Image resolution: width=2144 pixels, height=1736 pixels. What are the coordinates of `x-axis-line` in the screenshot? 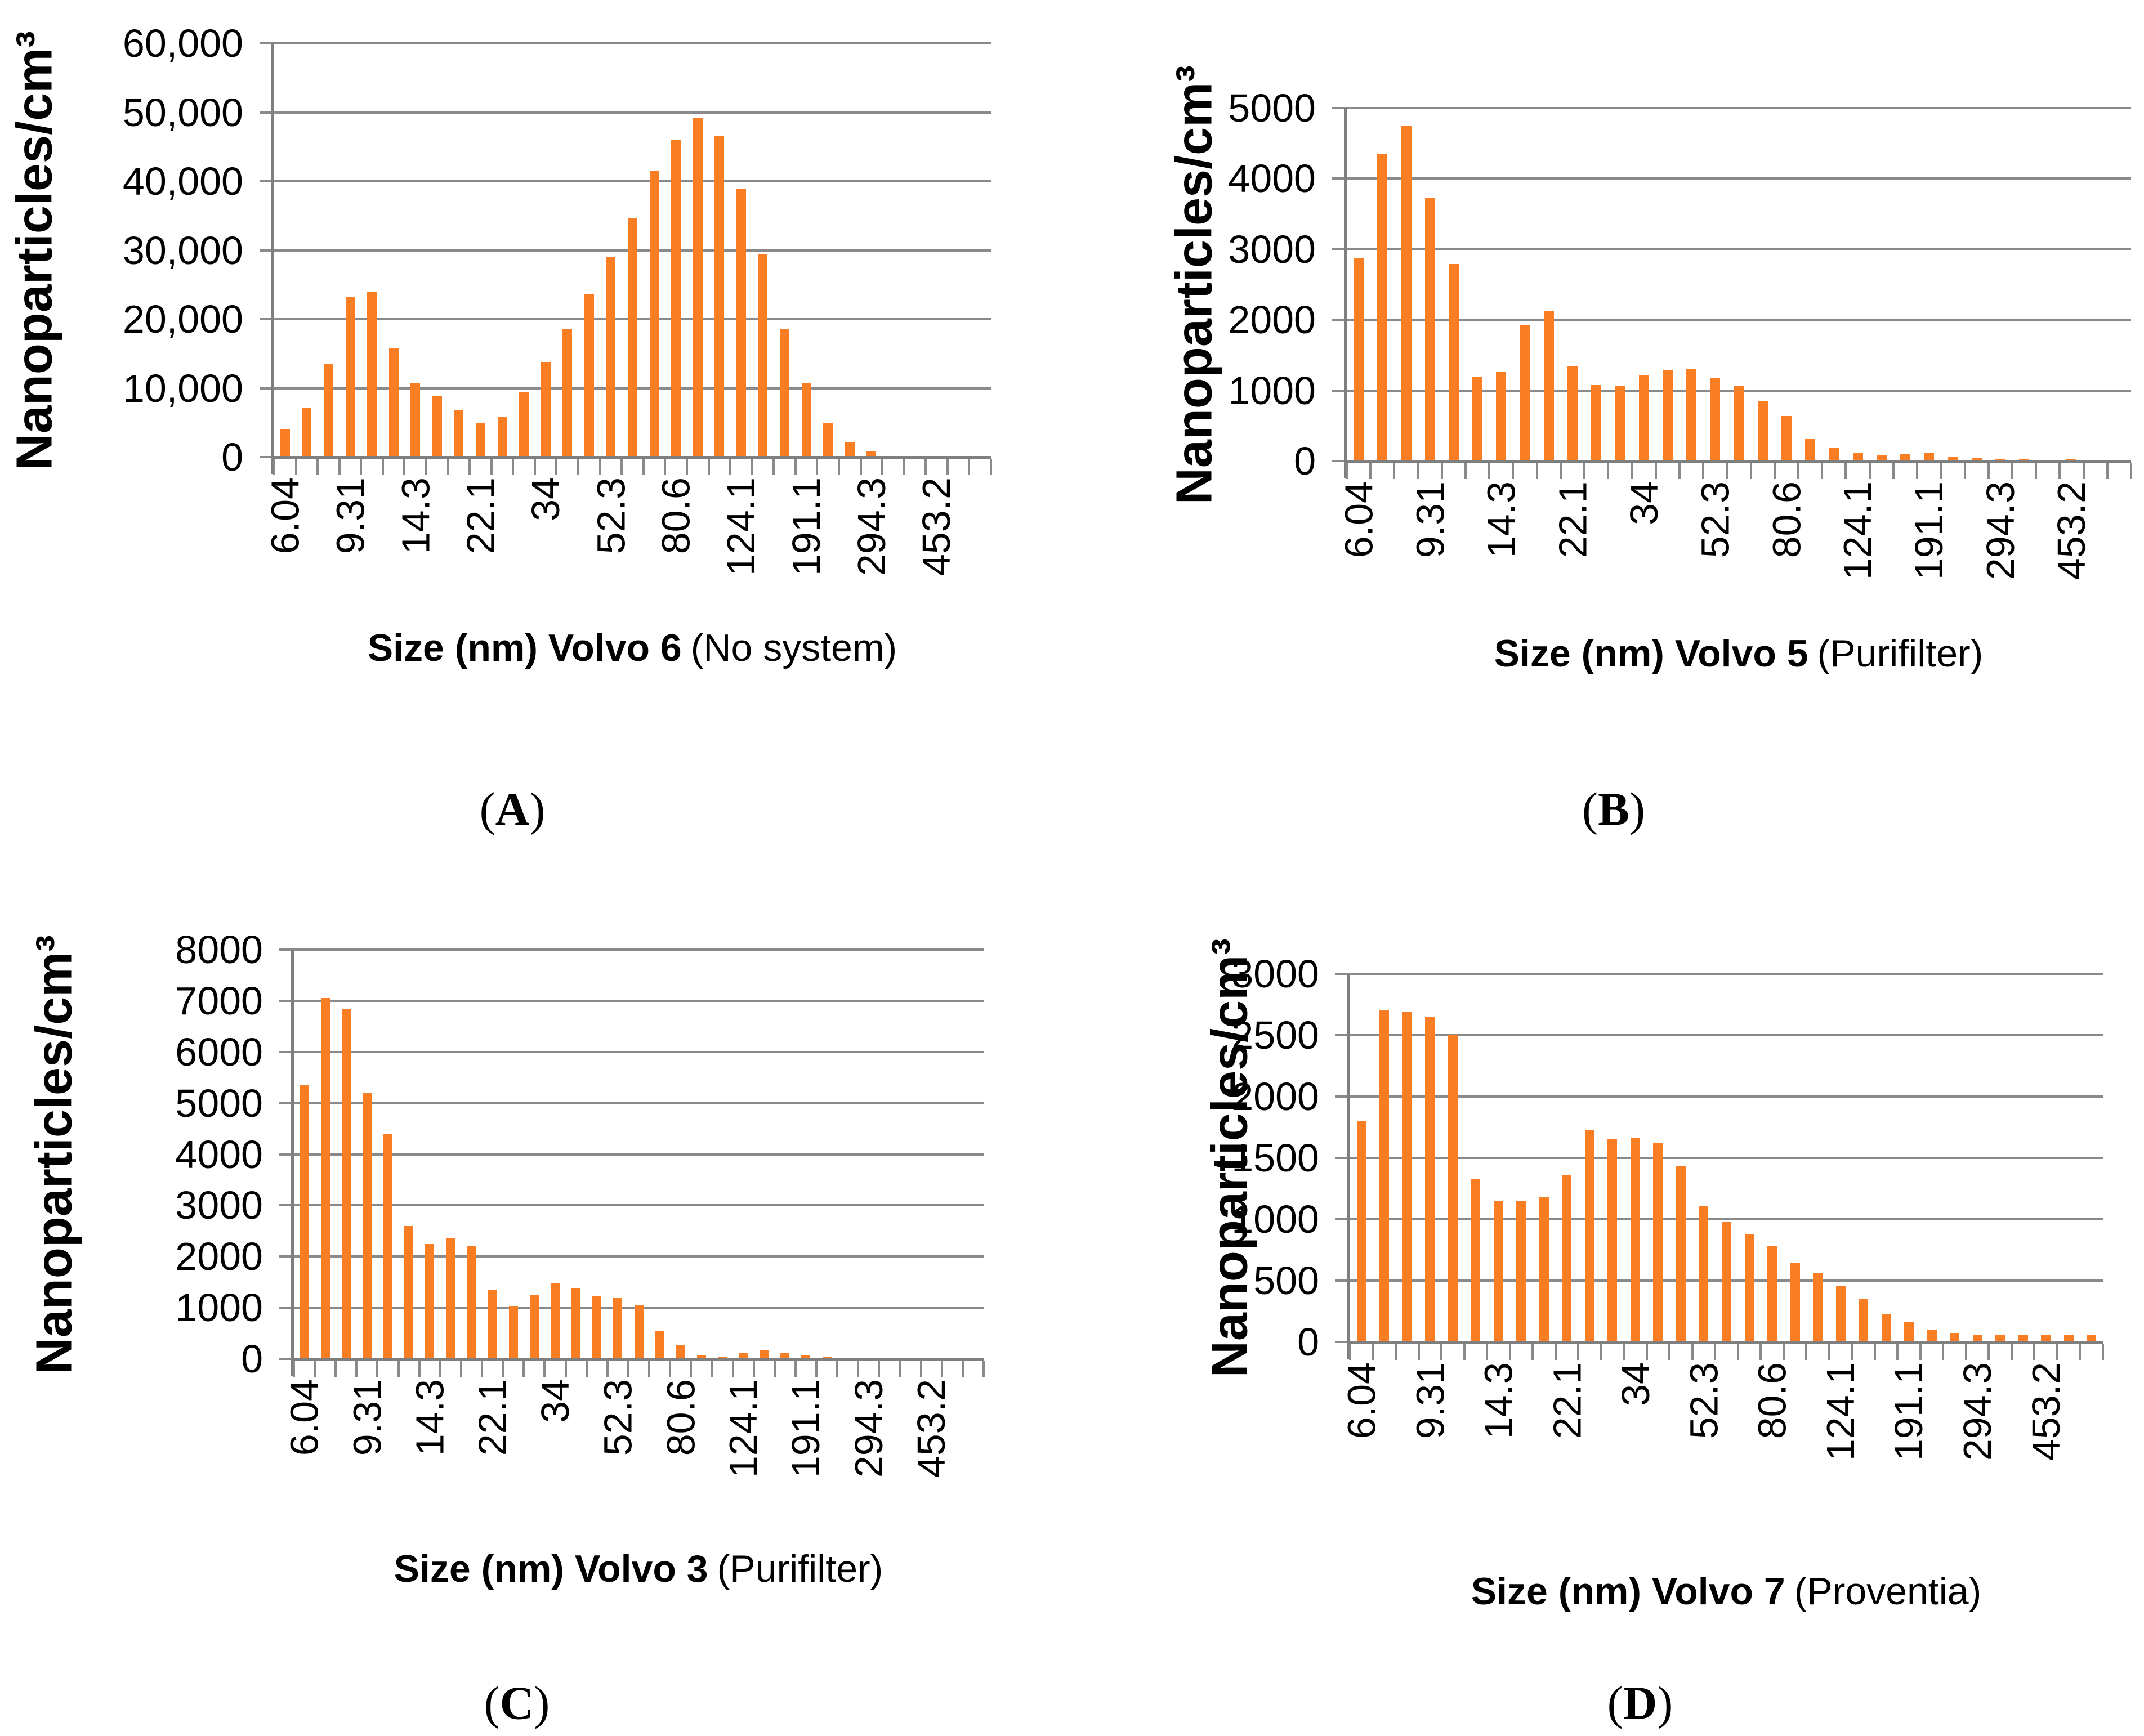 It's located at (1725, 1342).